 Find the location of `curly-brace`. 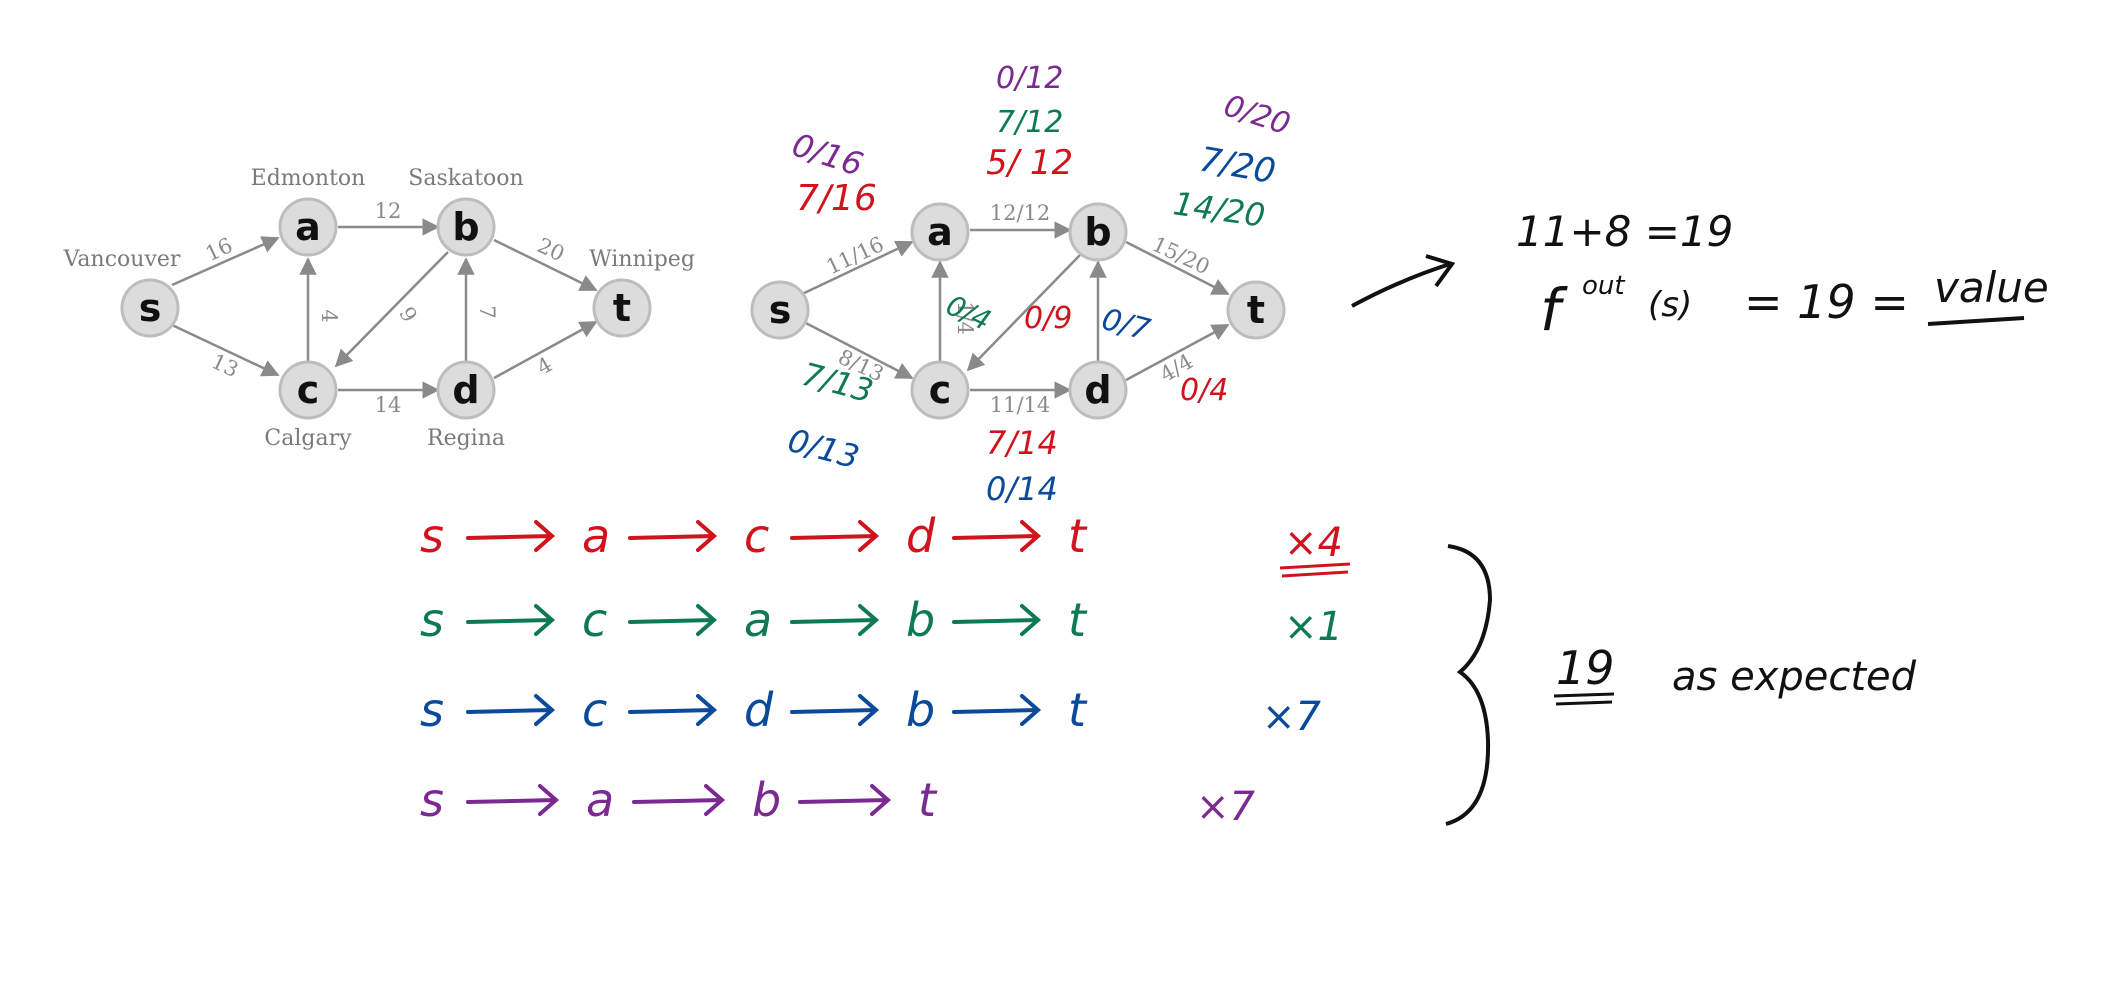

curly-brace is located at coordinates (1469, 685).